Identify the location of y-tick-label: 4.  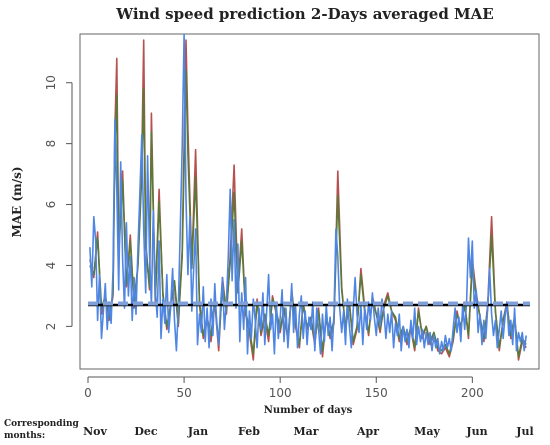
(51, 266).